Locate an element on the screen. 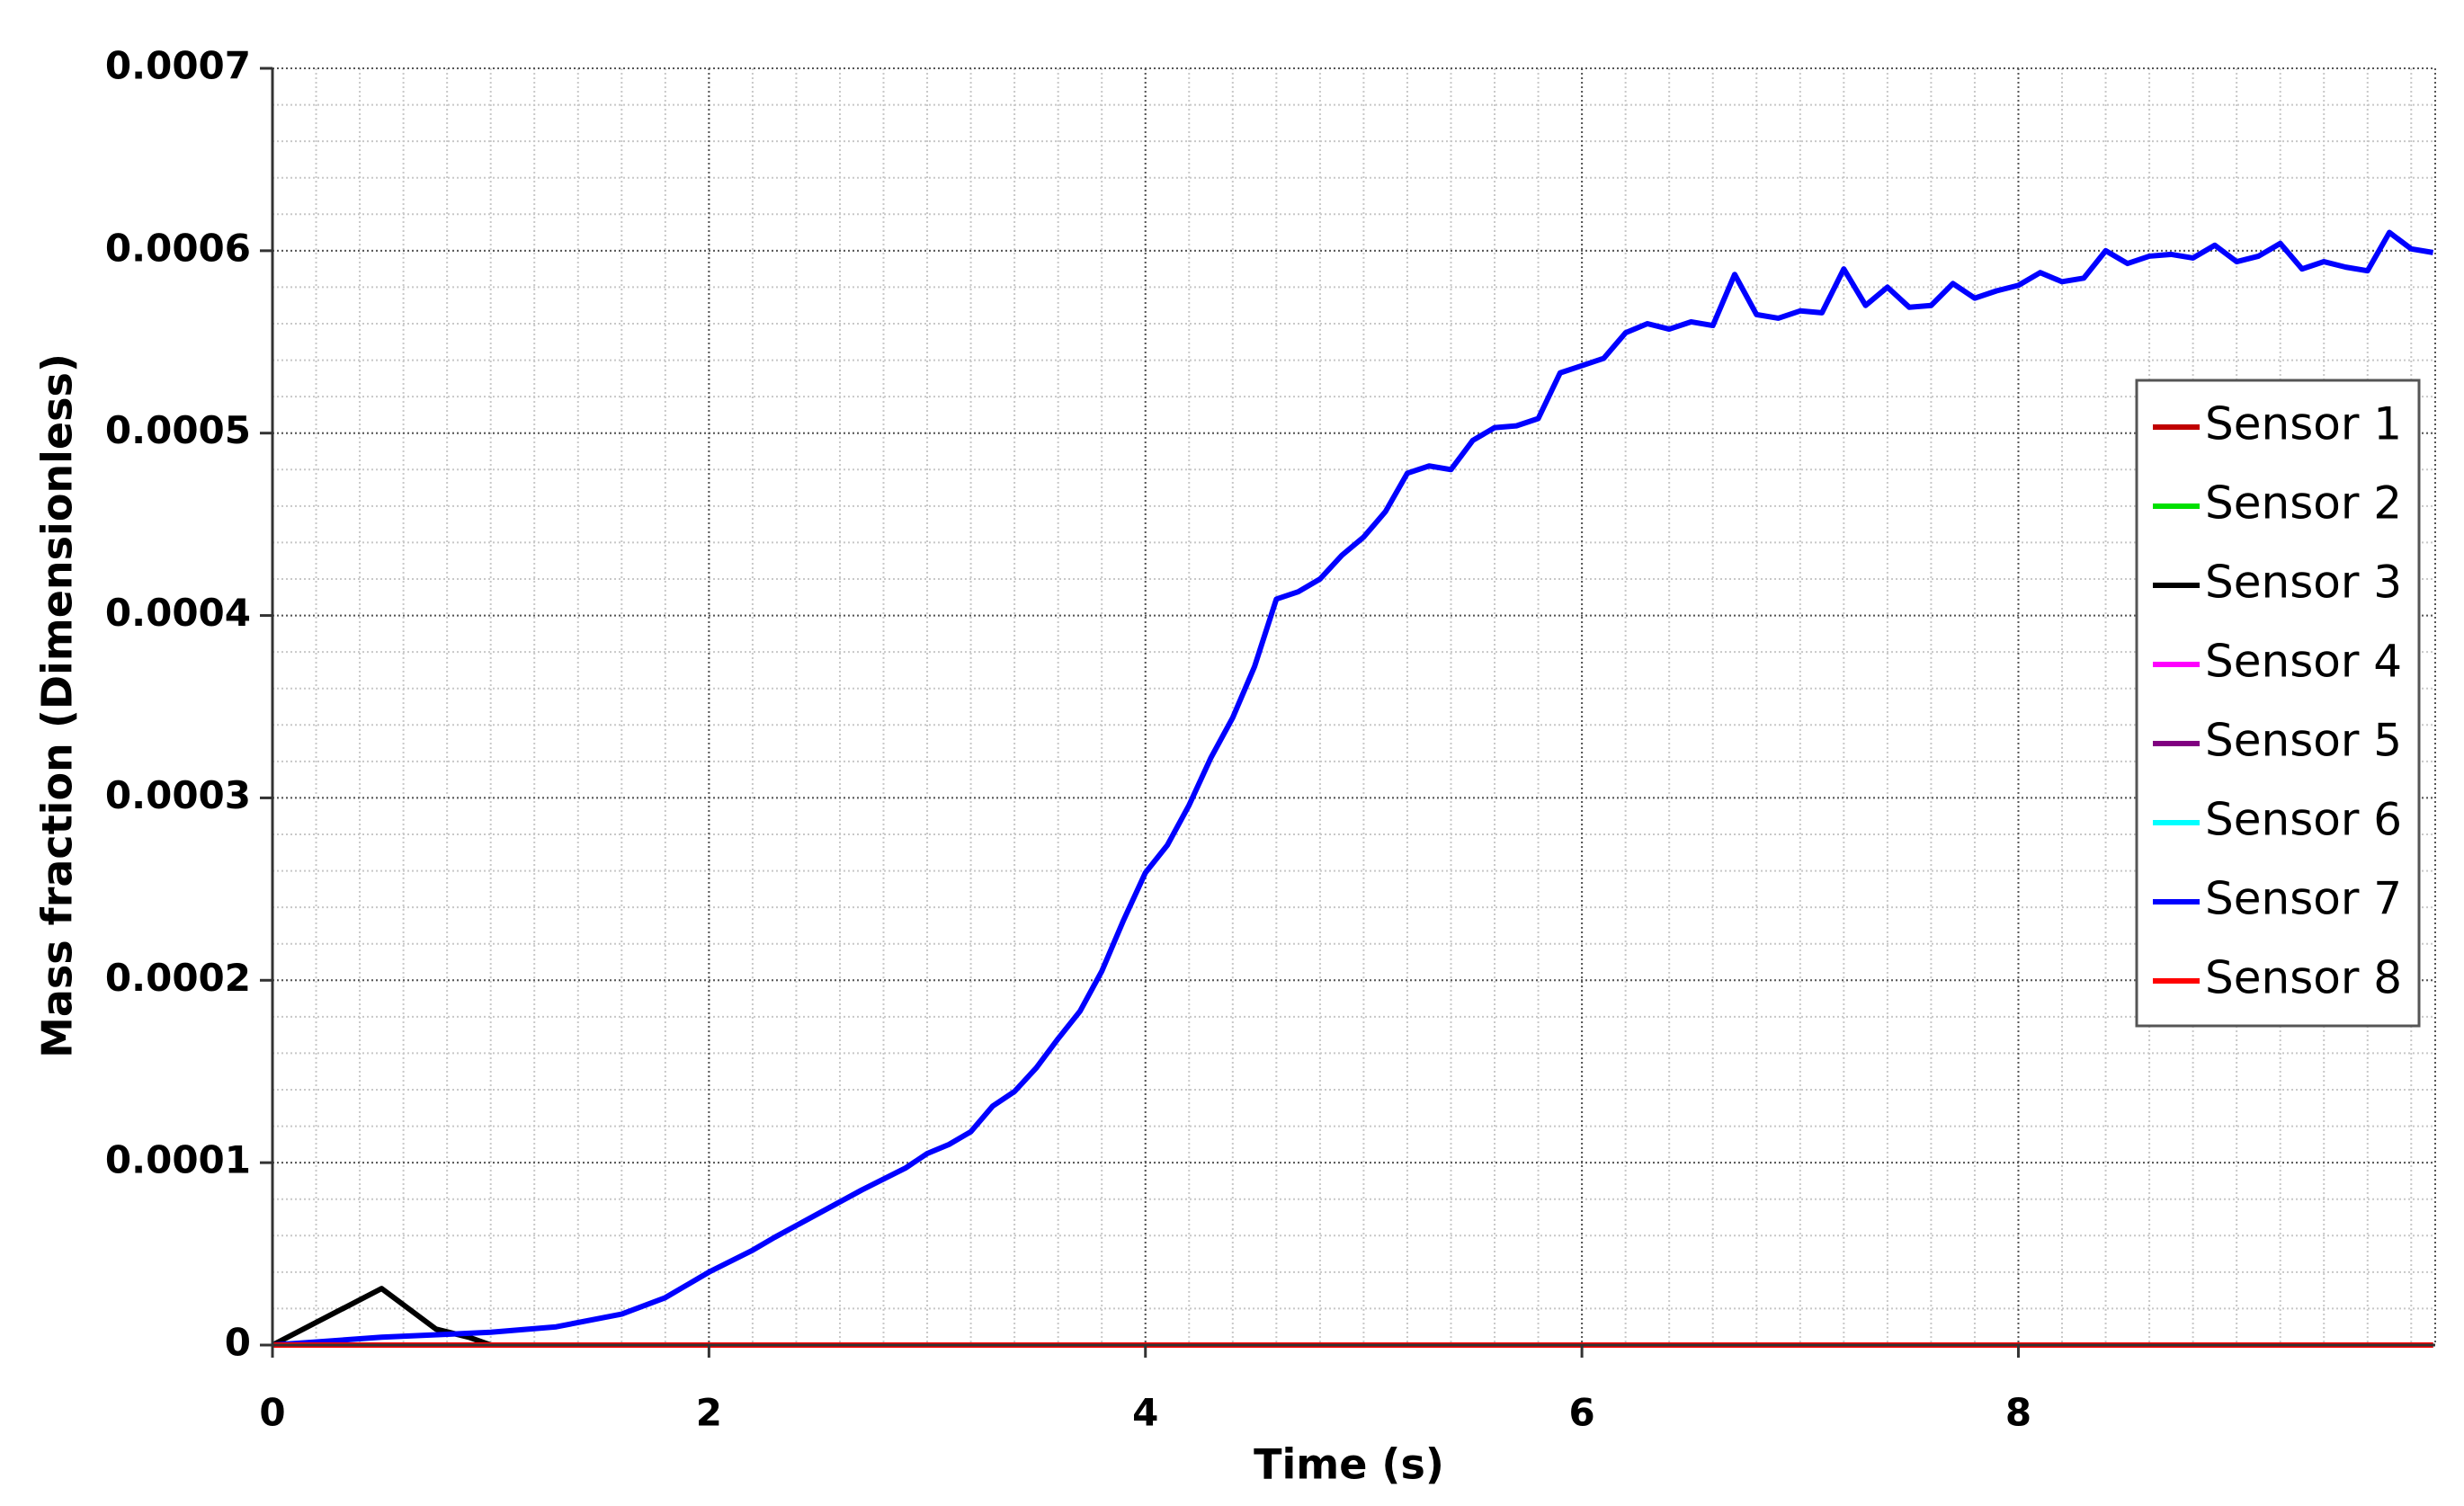  y-tick-label: 0.0004 is located at coordinates (178, 613).